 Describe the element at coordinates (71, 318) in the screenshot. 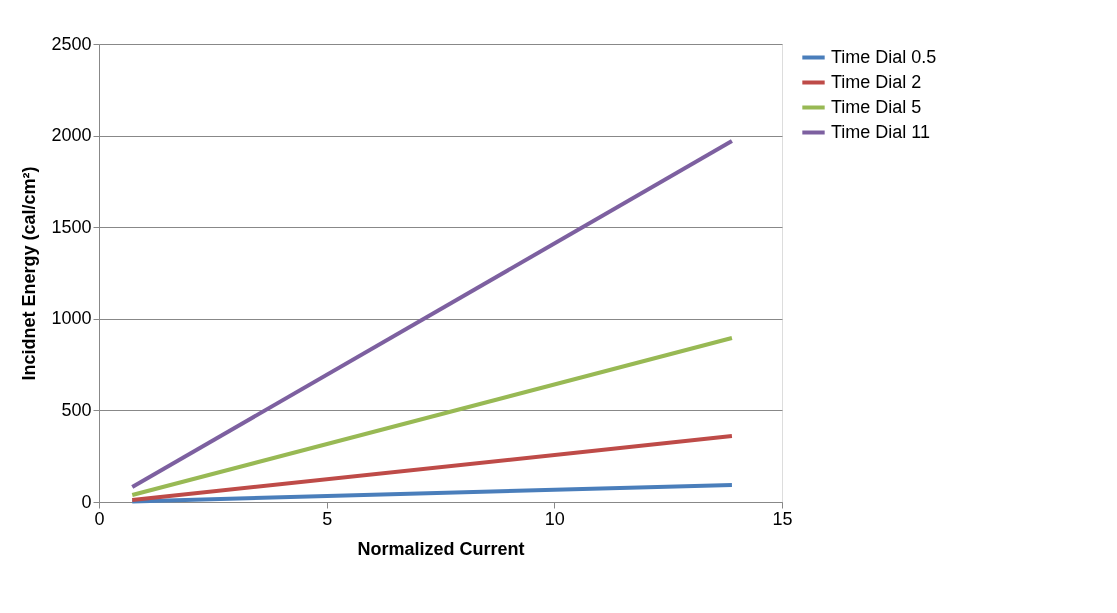

I see `y-tick-label: 1000` at that location.